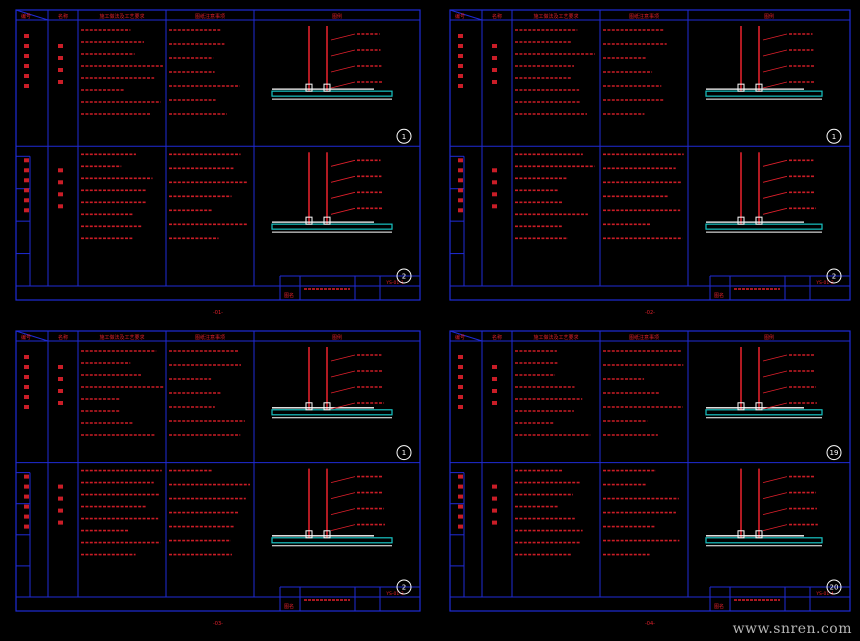  What do you see at coordinates (341, 531) in the screenshot?
I see `detail-drawing: 2` at bounding box center [341, 531].